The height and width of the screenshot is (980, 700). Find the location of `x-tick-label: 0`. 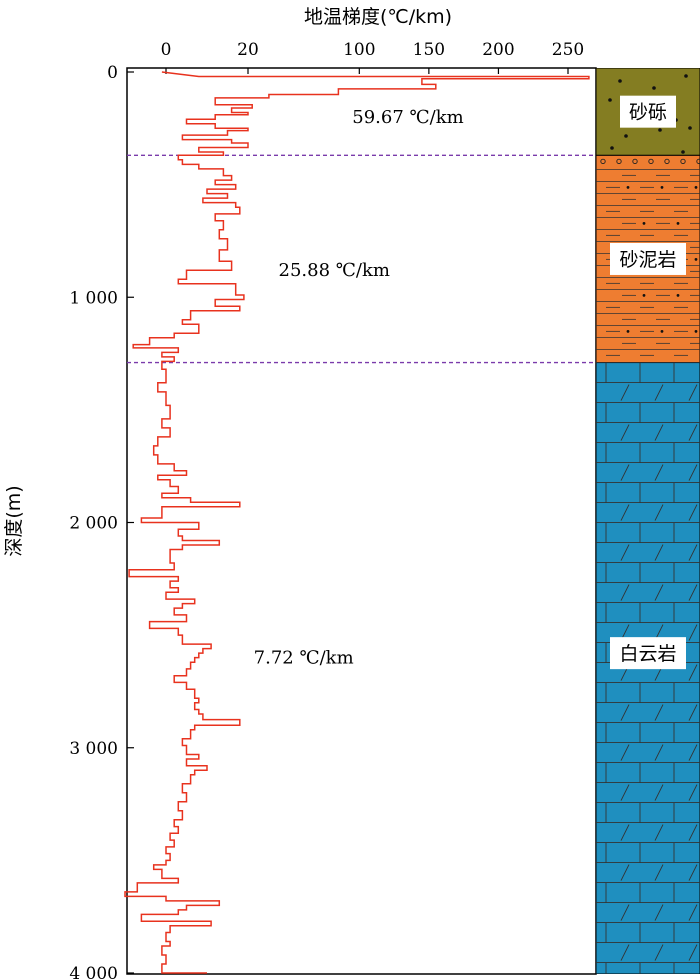

x-tick-label: 0 is located at coordinates (166, 50).